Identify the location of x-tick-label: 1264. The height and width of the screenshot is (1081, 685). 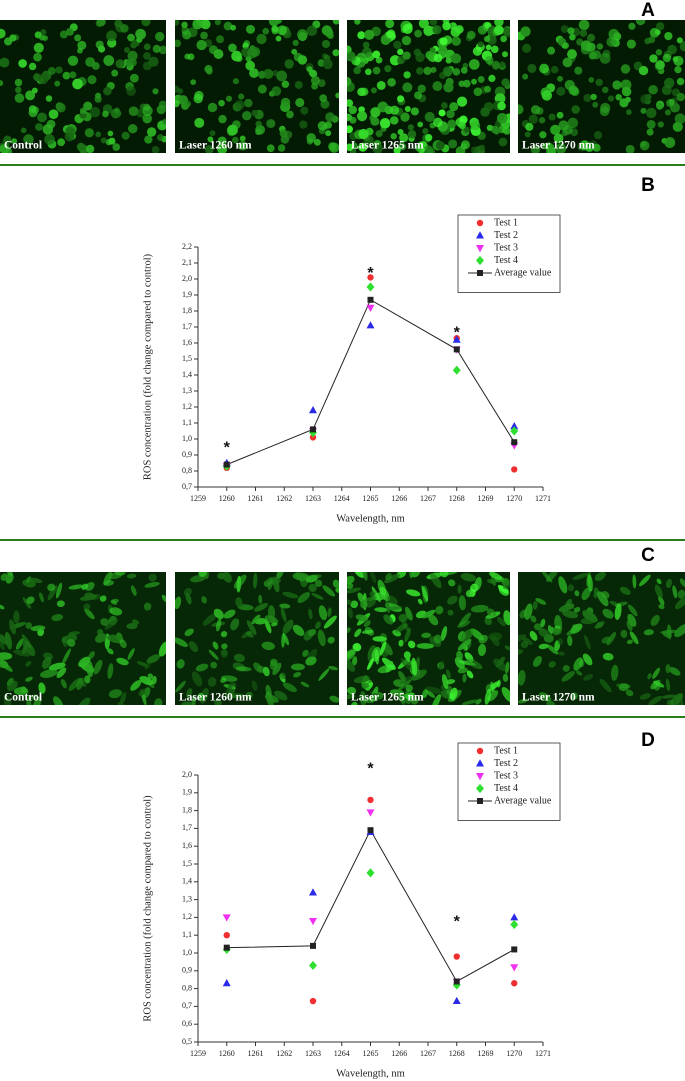
(342, 498).